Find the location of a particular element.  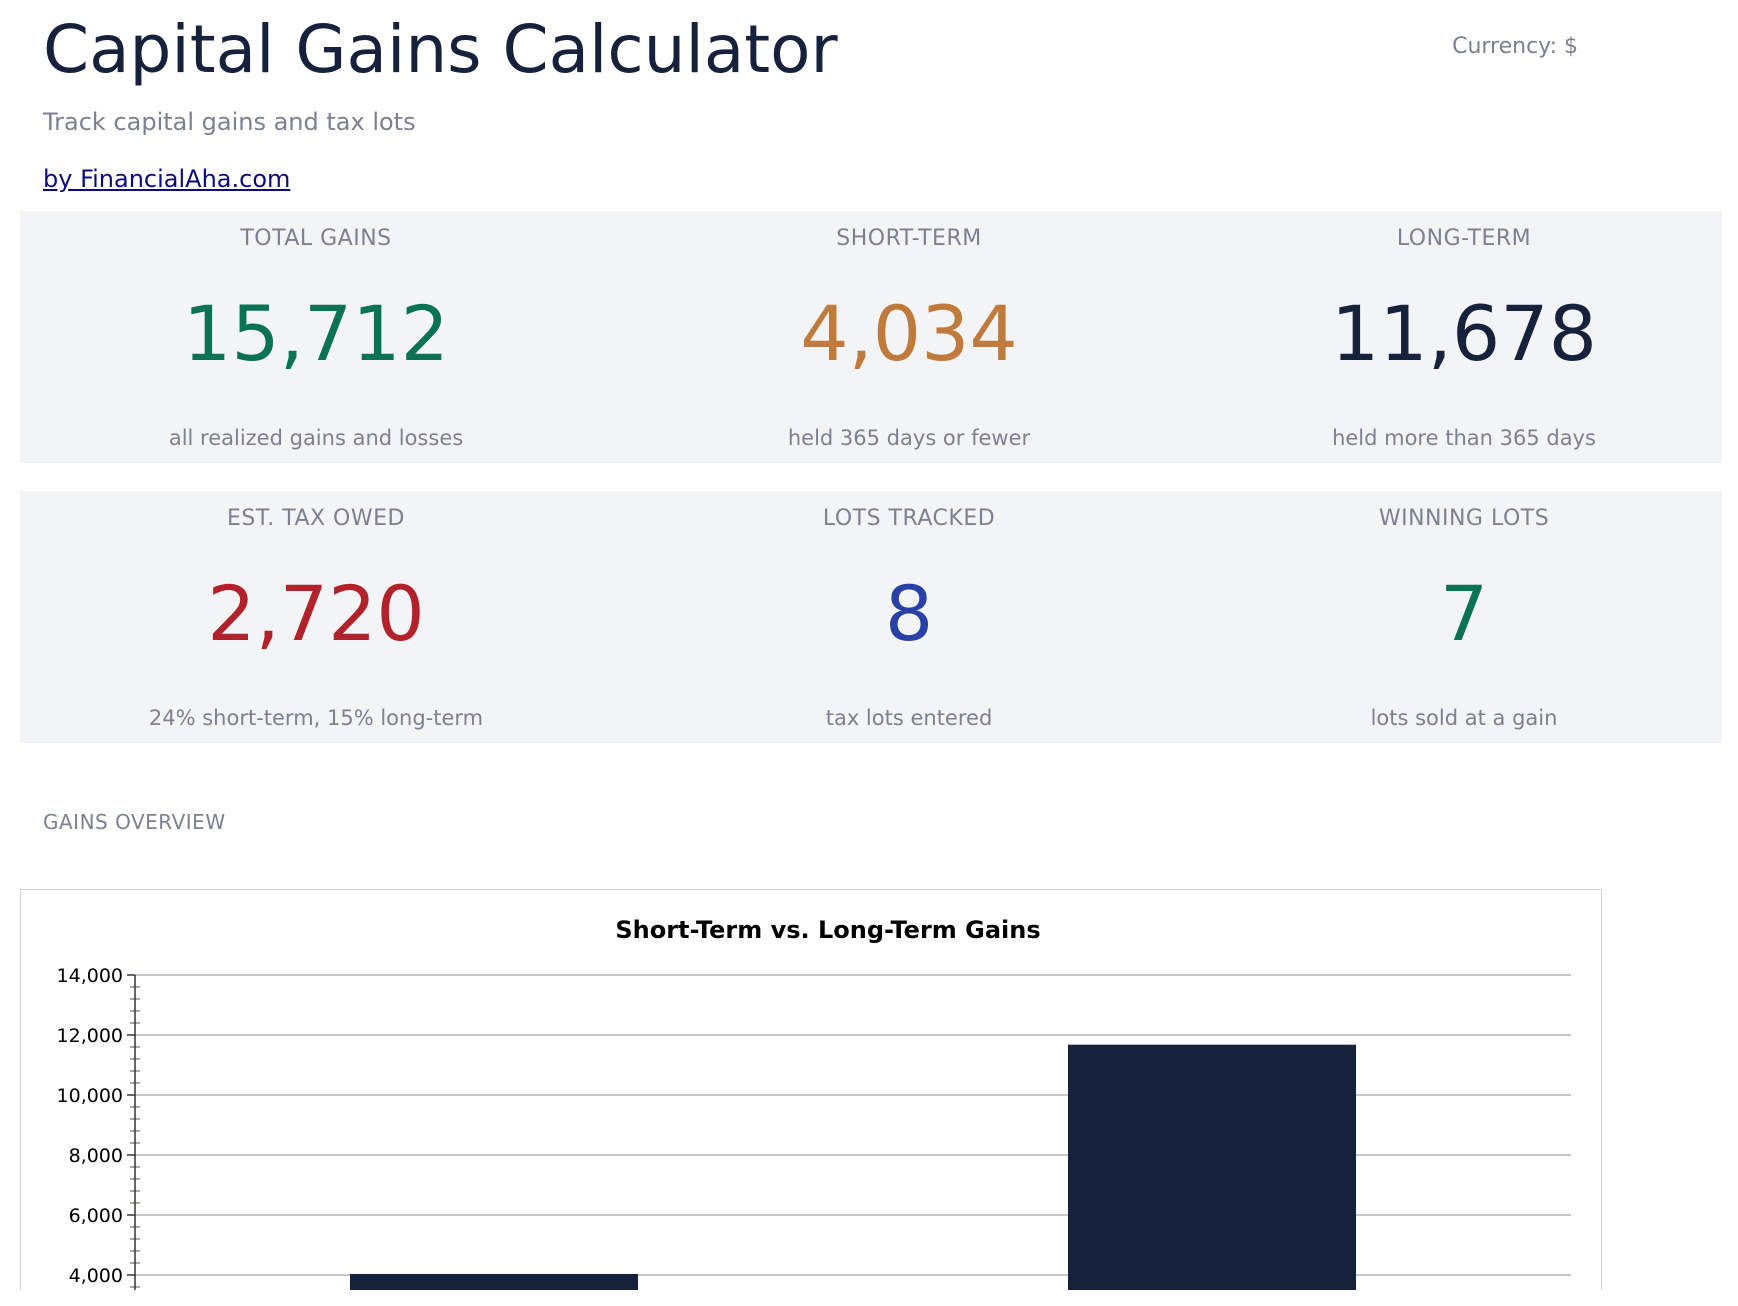

chart-y-tick-label: 8,000 is located at coordinates (96, 1156).